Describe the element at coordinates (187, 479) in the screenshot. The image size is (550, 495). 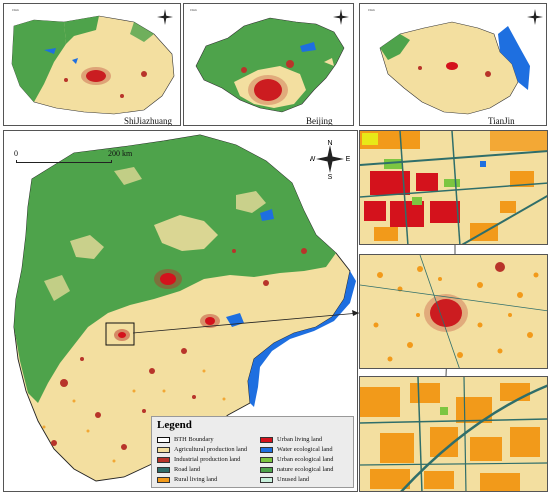
I see `legend-item-rural: Rural living land` at that location.